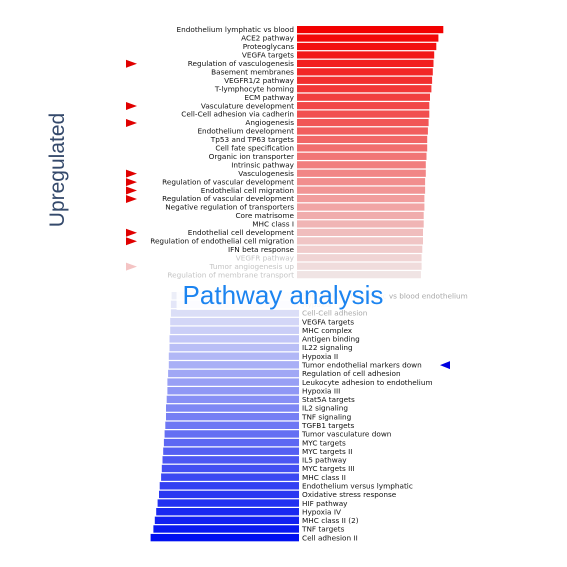  I want to click on down-bar-label: MHC complex, so click(327, 330).